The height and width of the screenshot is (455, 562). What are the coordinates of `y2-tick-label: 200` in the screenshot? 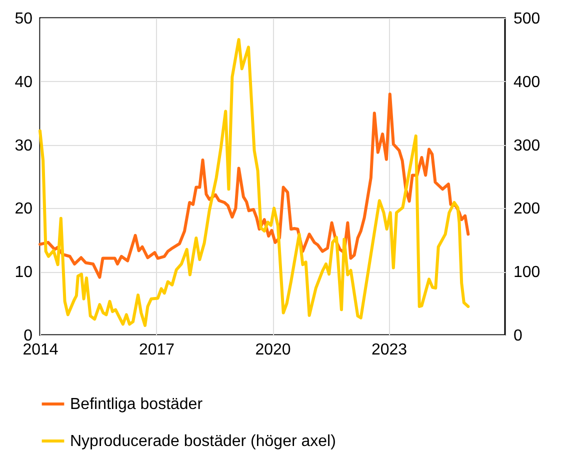 It's located at (527, 209).